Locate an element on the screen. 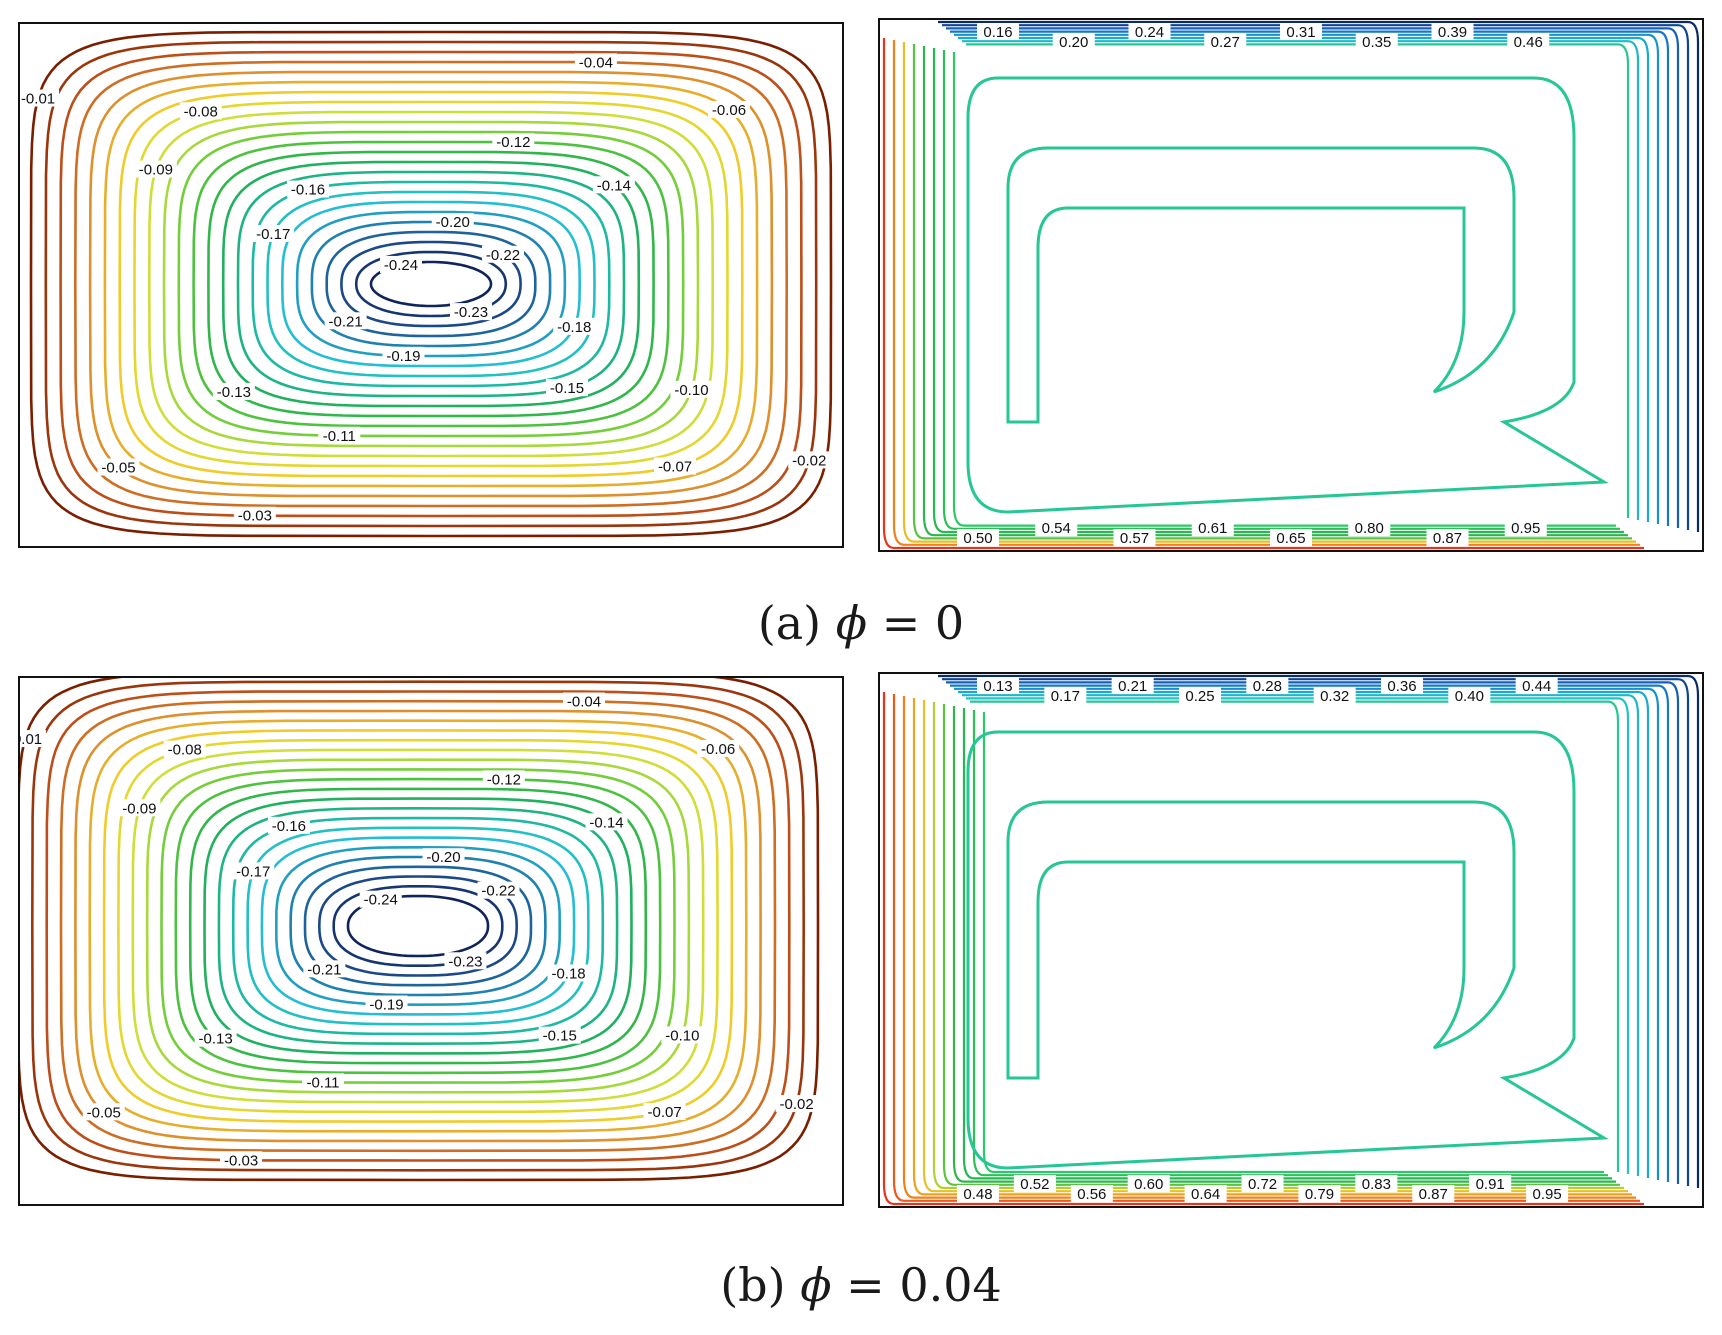 The height and width of the screenshot is (1335, 1722). a-streamlines-label-13-bg is located at coordinates (613, 185).